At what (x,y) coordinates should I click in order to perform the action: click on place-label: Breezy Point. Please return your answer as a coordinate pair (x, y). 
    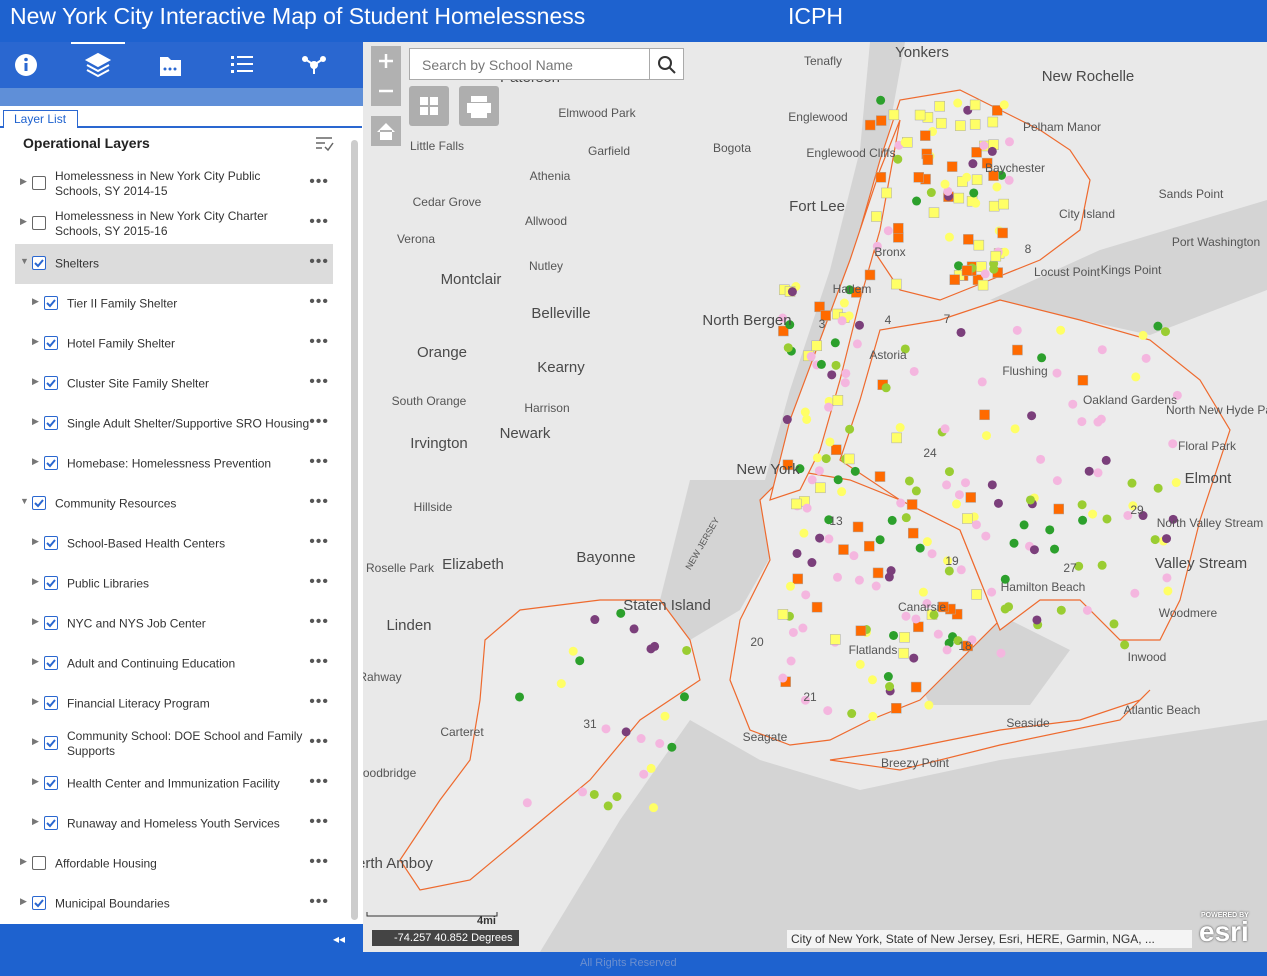
    Looking at the image, I should click on (915, 763).